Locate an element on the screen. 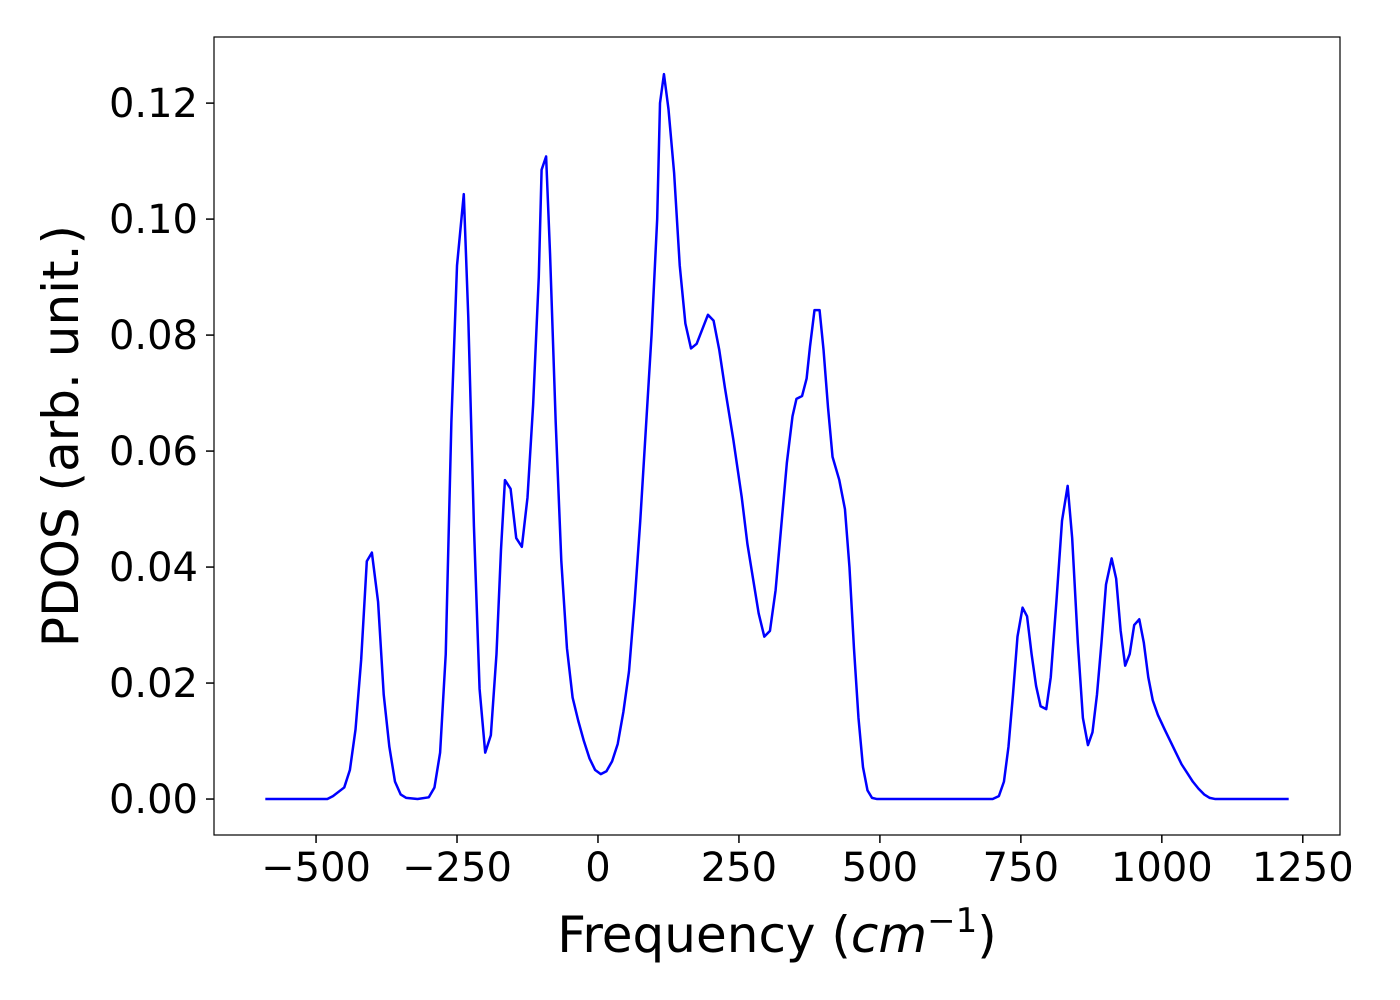 This screenshot has width=1400, height=1000. y-tick-label: 0.02 is located at coordinates (153, 684).